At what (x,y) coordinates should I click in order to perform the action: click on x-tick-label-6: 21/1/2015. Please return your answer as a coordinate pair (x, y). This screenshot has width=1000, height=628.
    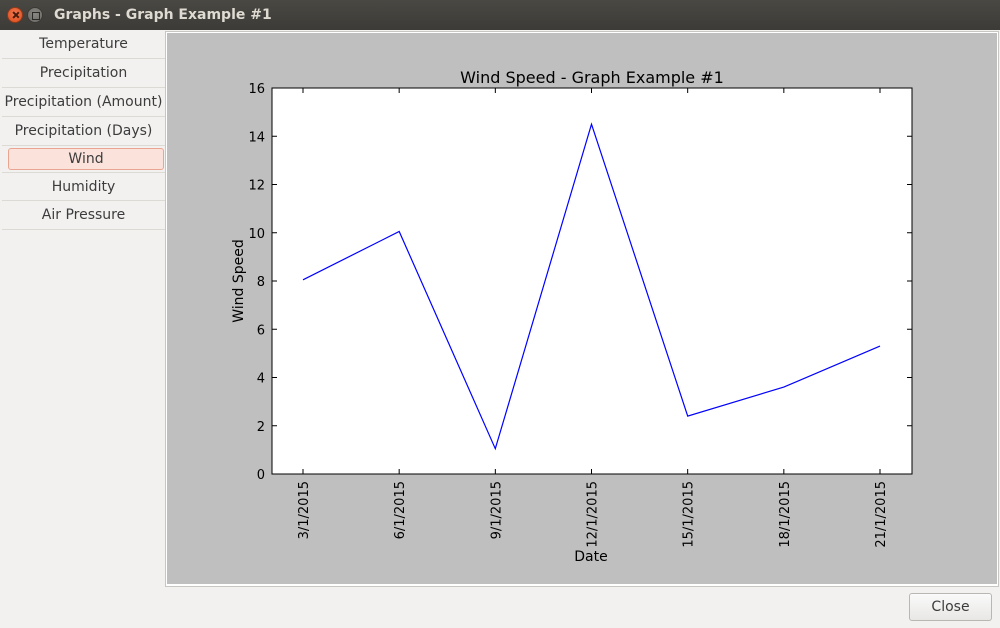
    Looking at the image, I should click on (881, 514).